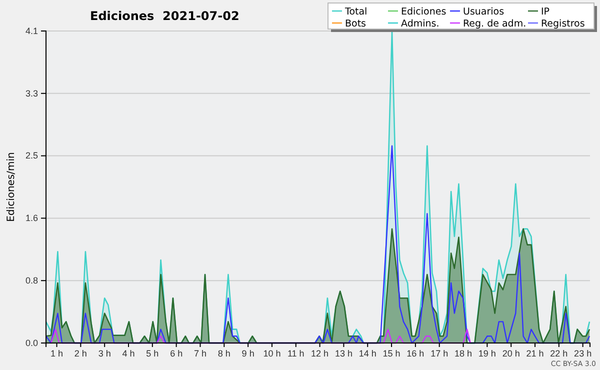 The width and height of the screenshot is (600, 370). Describe the element at coordinates (511, 353) in the screenshot. I see `x-tick-label: 20 h` at that location.